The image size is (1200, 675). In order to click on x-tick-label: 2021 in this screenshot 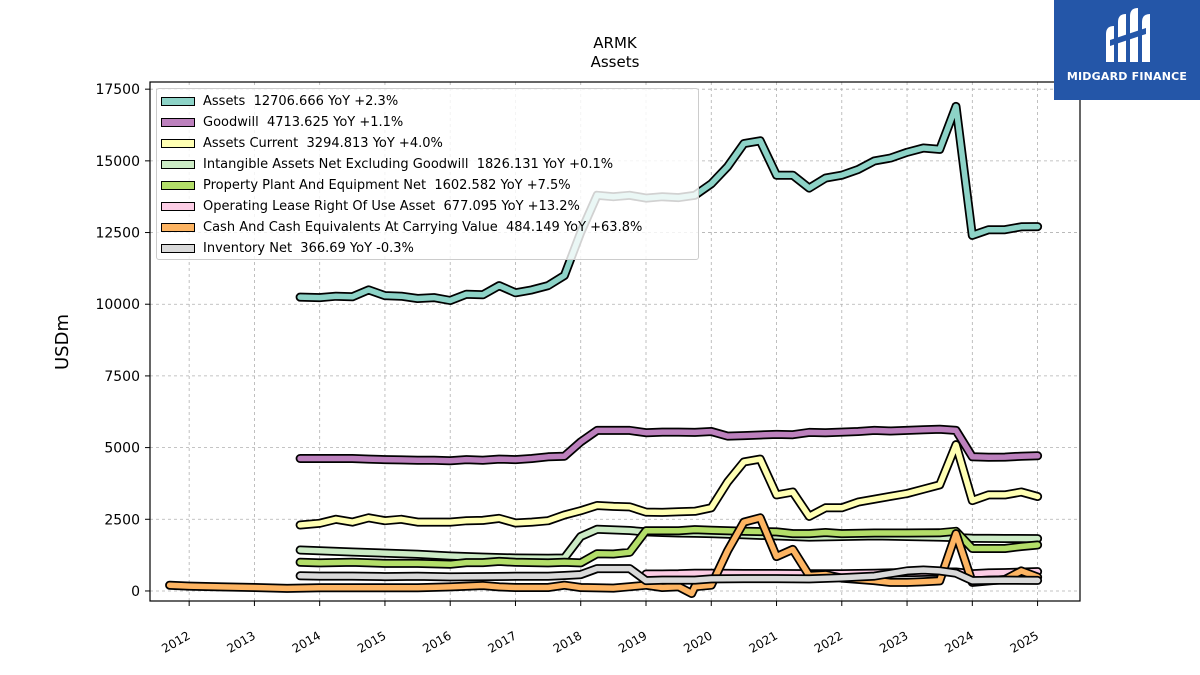, I will do `click(763, 641)`.